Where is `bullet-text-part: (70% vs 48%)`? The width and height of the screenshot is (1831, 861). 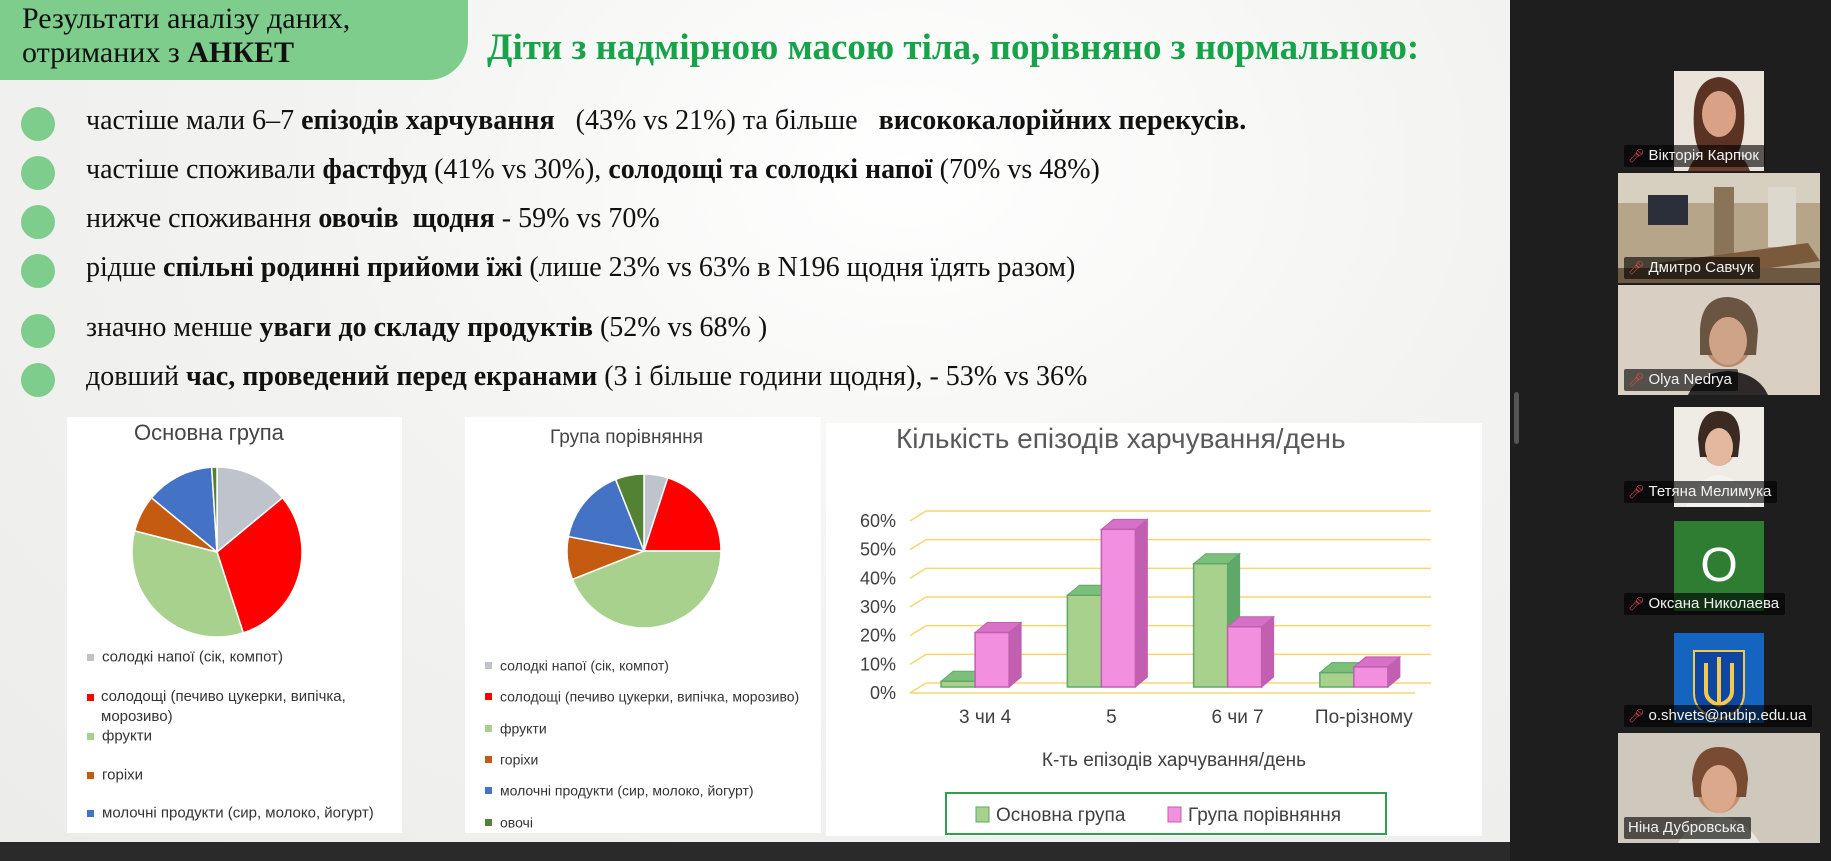
bullet-text-part: (70% vs 48%) is located at coordinates (1016, 169).